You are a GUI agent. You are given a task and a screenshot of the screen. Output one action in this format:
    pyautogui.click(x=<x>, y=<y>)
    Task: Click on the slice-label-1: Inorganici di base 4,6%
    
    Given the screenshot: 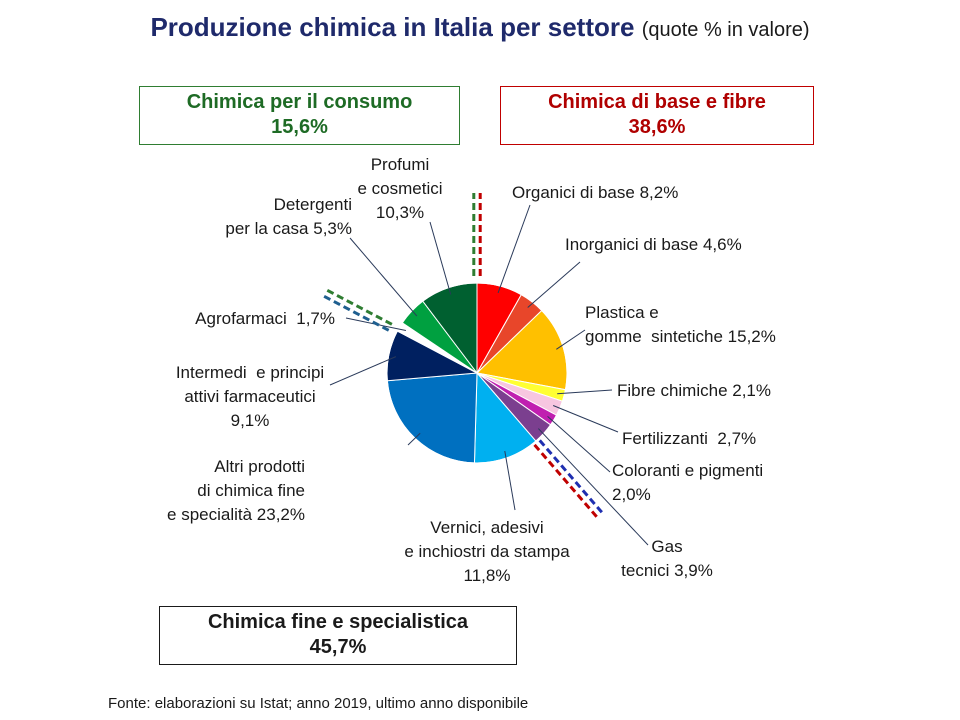 What is the action you would take?
    pyautogui.click(x=653, y=244)
    